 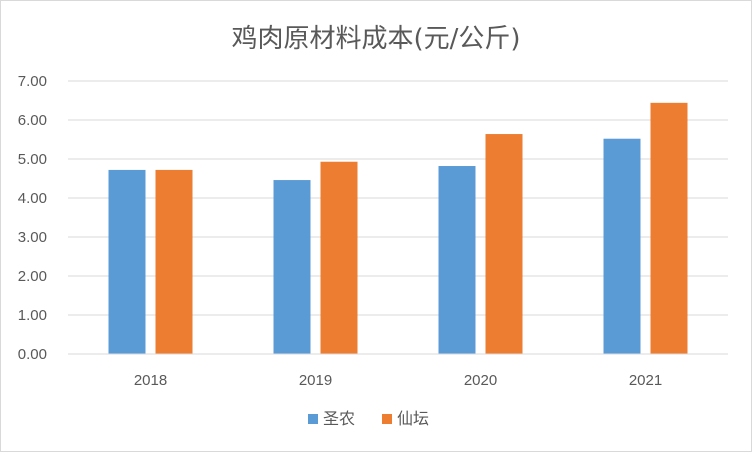 I want to click on y-axis-tick-labels: 0.00 1.00 2.00 3.00 4.00 5.00 6.00 7.00, so click(x=32, y=218).